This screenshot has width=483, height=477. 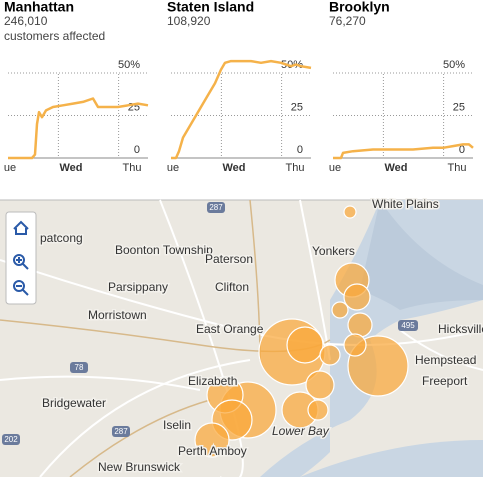 I want to click on home-button, so click(x=21, y=227).